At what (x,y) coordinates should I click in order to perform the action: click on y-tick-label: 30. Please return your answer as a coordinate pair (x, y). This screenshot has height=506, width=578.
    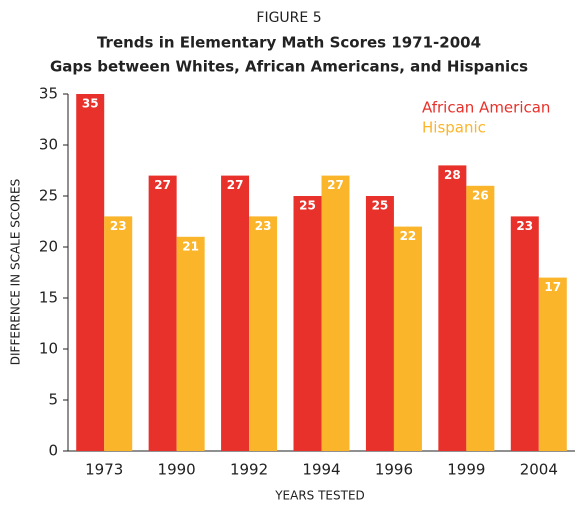
    Looking at the image, I should click on (48, 145).